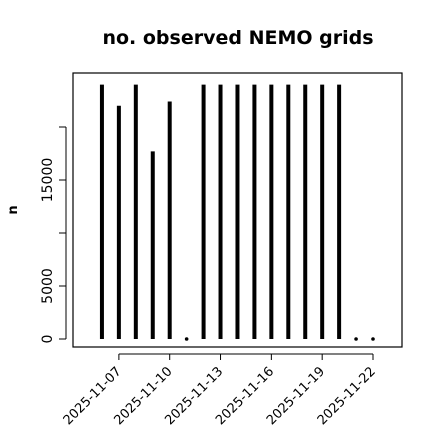 The width and height of the screenshot is (440, 440). Describe the element at coordinates (53, 235) in the screenshot. I see `y-axis: 0 5000 15000` at that location.